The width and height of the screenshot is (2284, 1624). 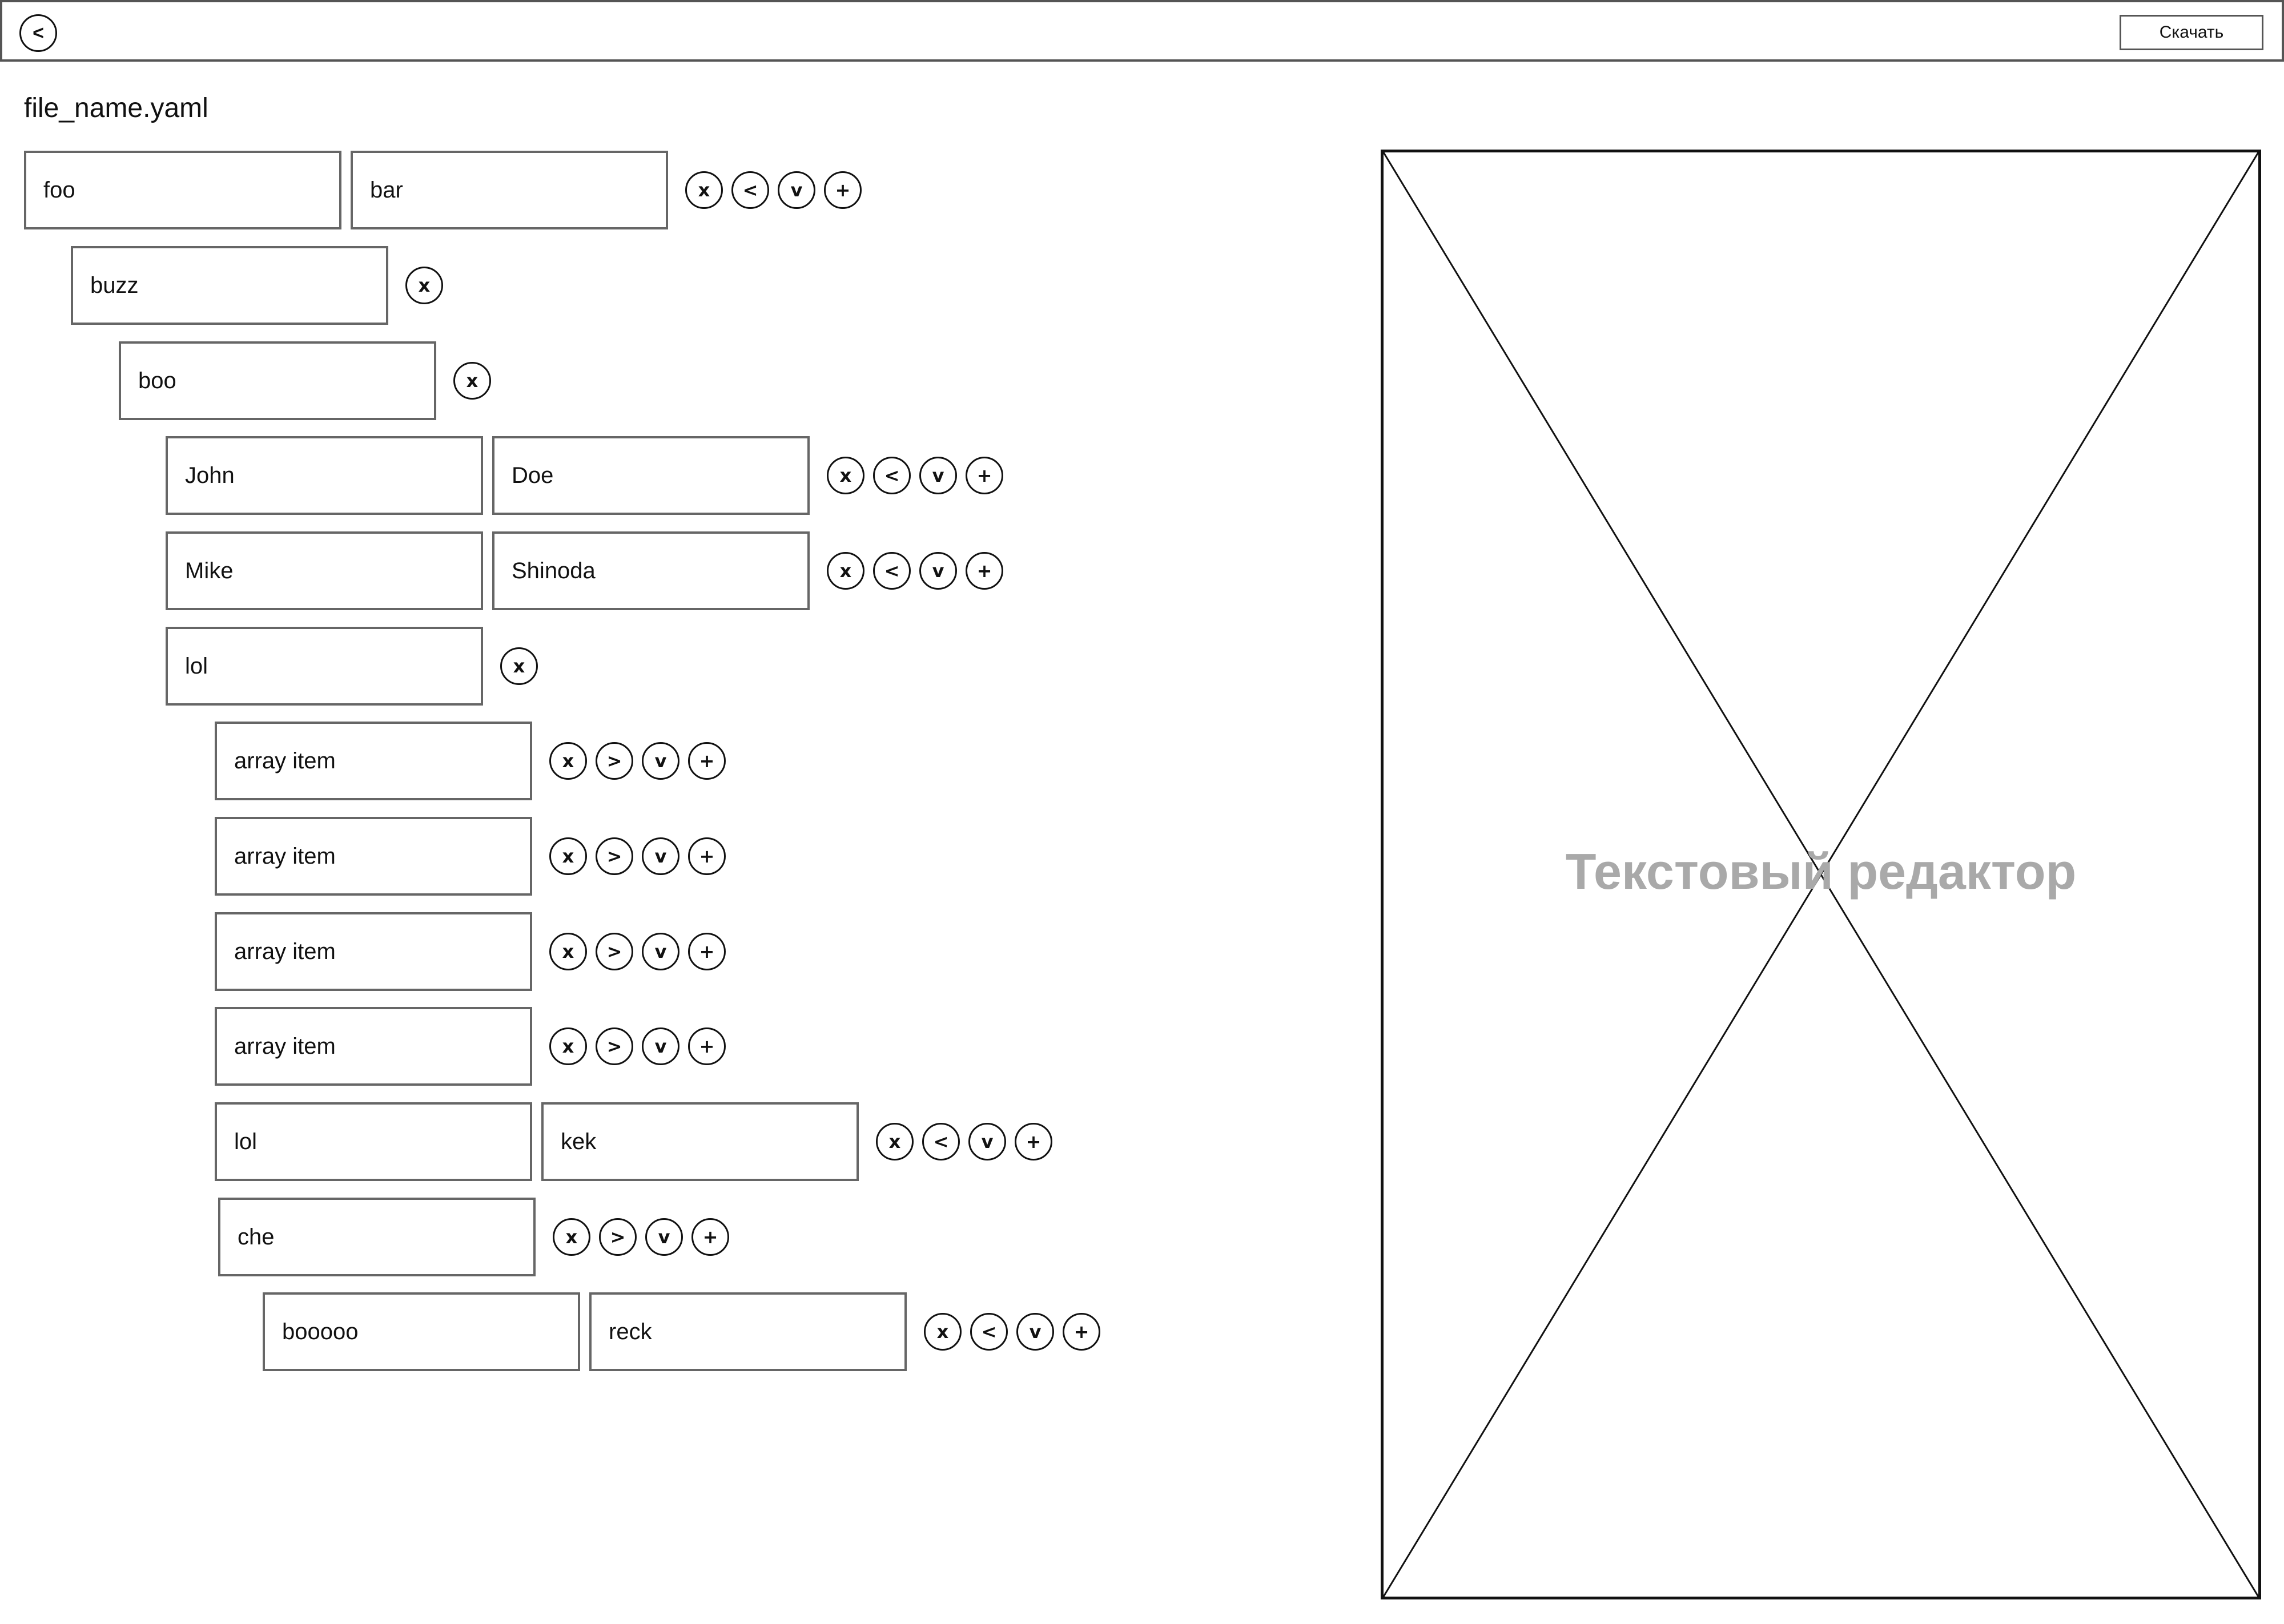 What do you see at coordinates (324, 476) in the screenshot?
I see `key-field: John` at bounding box center [324, 476].